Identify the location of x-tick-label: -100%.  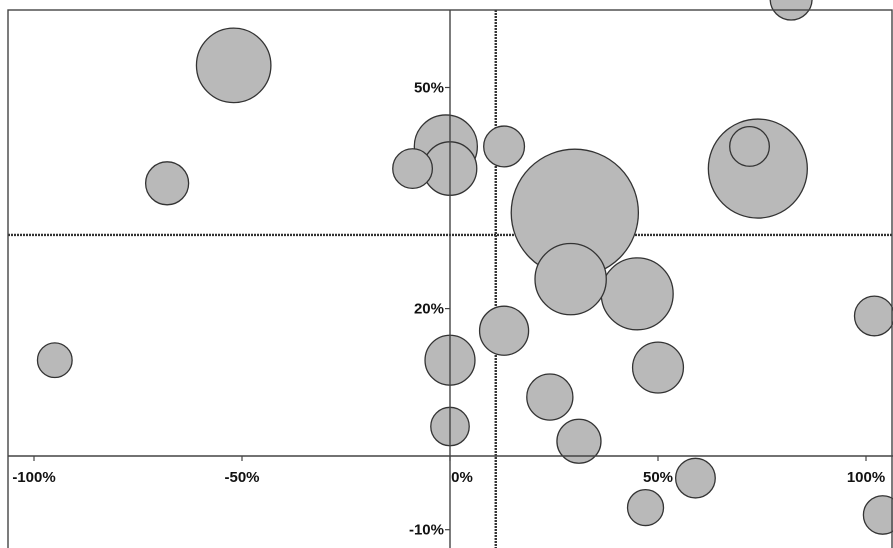
(33, 477).